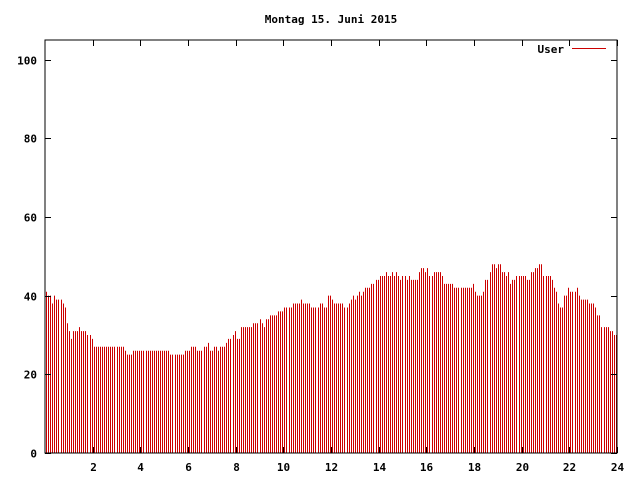 The width and height of the screenshot is (640, 480). I want to click on x-tick-label: 16, so click(427, 467).